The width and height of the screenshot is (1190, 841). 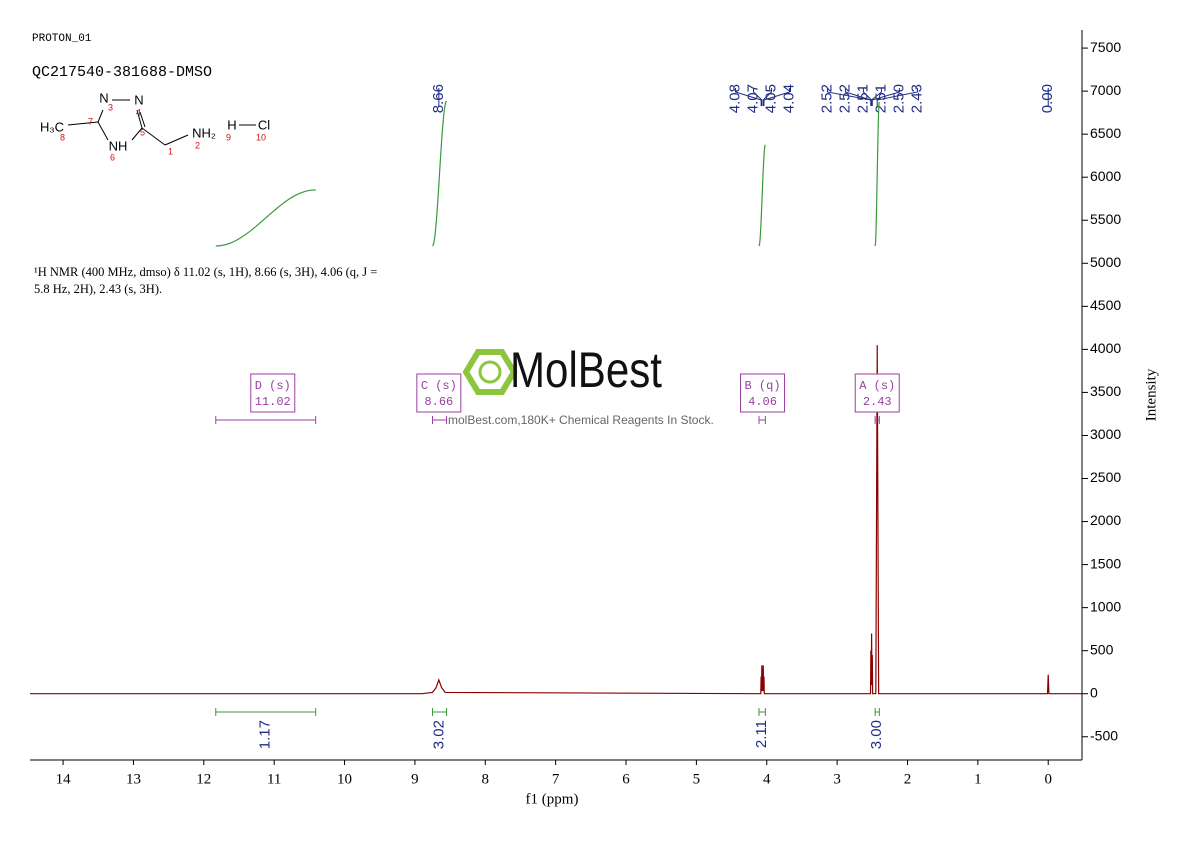 What do you see at coordinates (228, 137) in the screenshot?
I see `atom-number: 9` at bounding box center [228, 137].